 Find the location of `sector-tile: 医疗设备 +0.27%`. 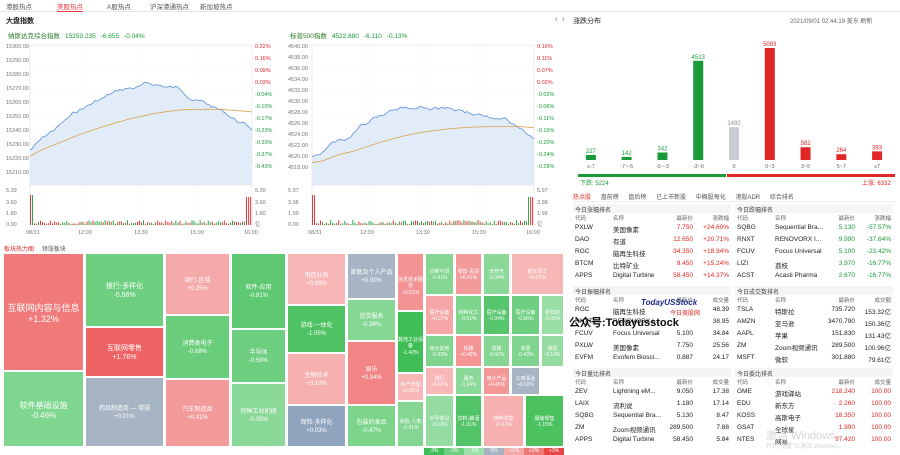

sector-tile: 医疗设备 +0.27% is located at coordinates (440, 315).